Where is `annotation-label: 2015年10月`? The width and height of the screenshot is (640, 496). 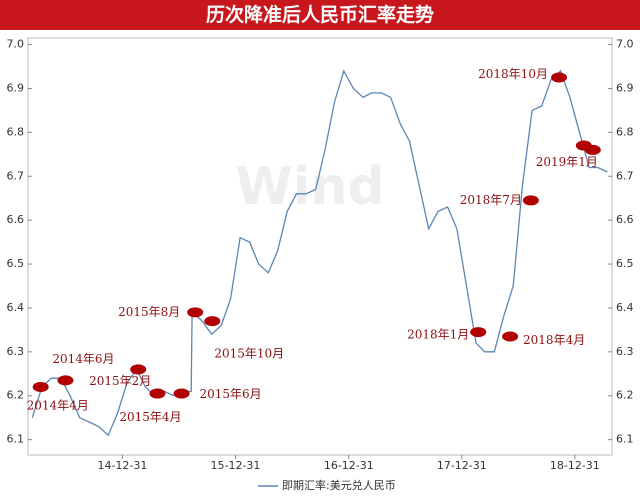
annotation-label: 2015年10月 is located at coordinates (249, 354).